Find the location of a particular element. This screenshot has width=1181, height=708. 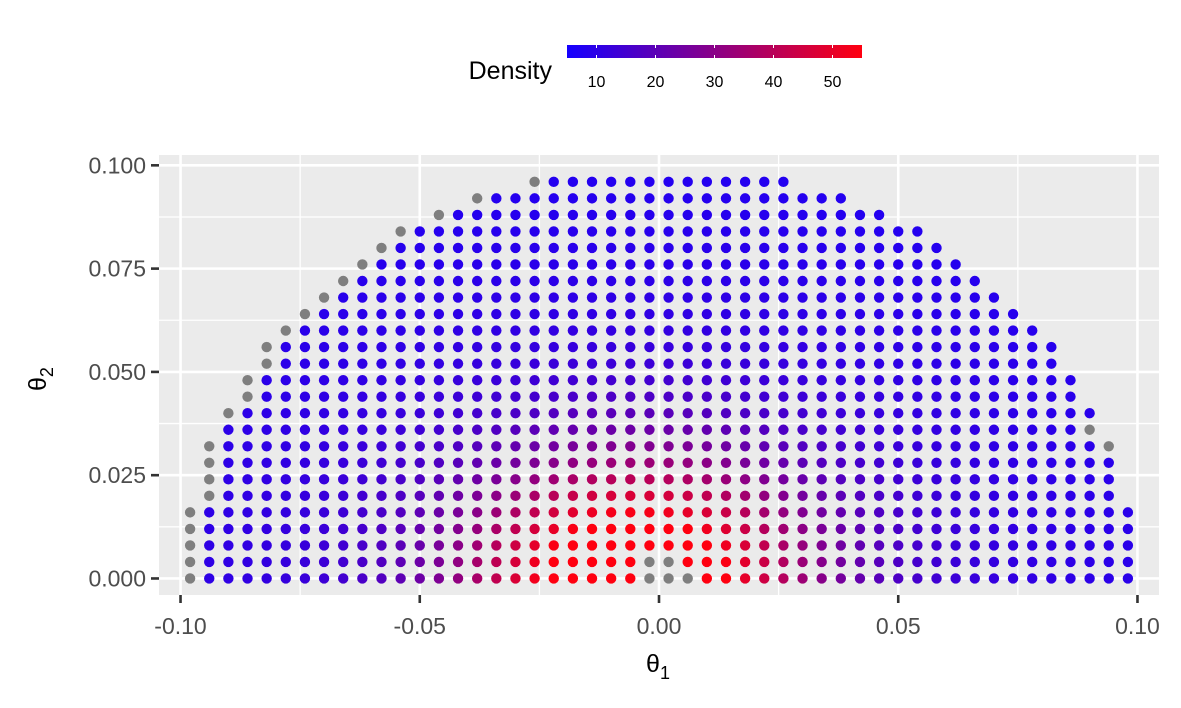

x-tick-label: -0.05 is located at coordinates (420, 626).